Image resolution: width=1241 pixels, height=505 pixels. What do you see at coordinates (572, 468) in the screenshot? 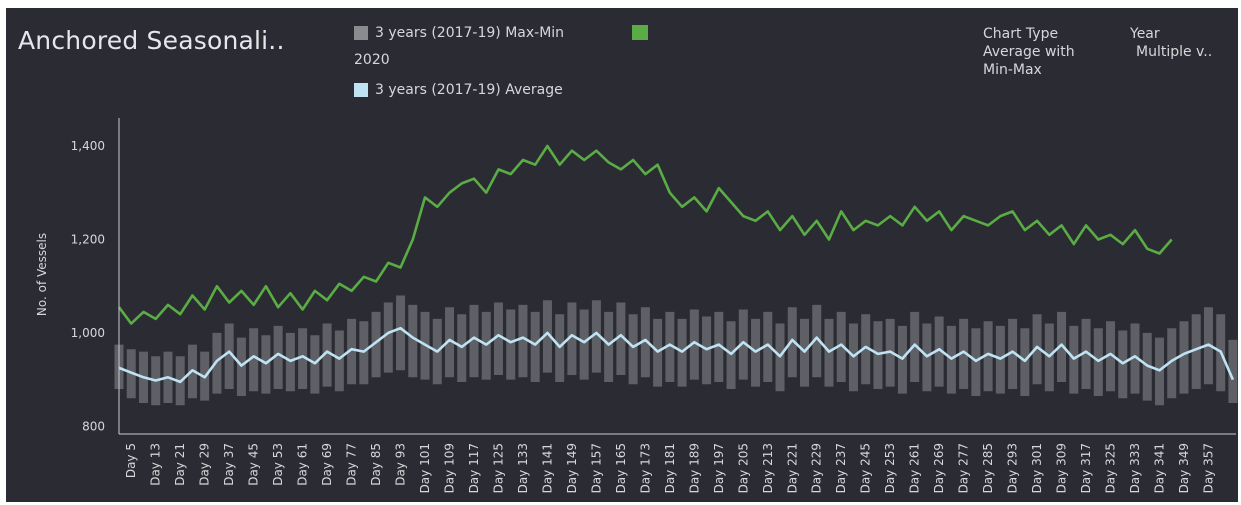
I see `x-tick-label: Day 149` at bounding box center [572, 468].